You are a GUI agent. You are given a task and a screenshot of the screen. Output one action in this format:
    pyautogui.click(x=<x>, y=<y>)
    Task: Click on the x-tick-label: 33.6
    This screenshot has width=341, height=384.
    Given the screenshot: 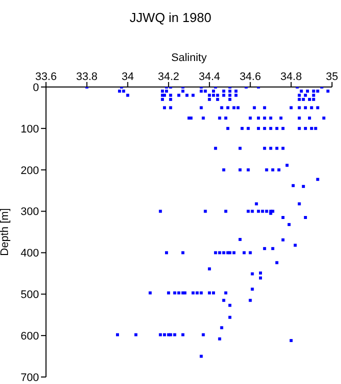 What is the action you would take?
    pyautogui.click(x=46, y=77)
    